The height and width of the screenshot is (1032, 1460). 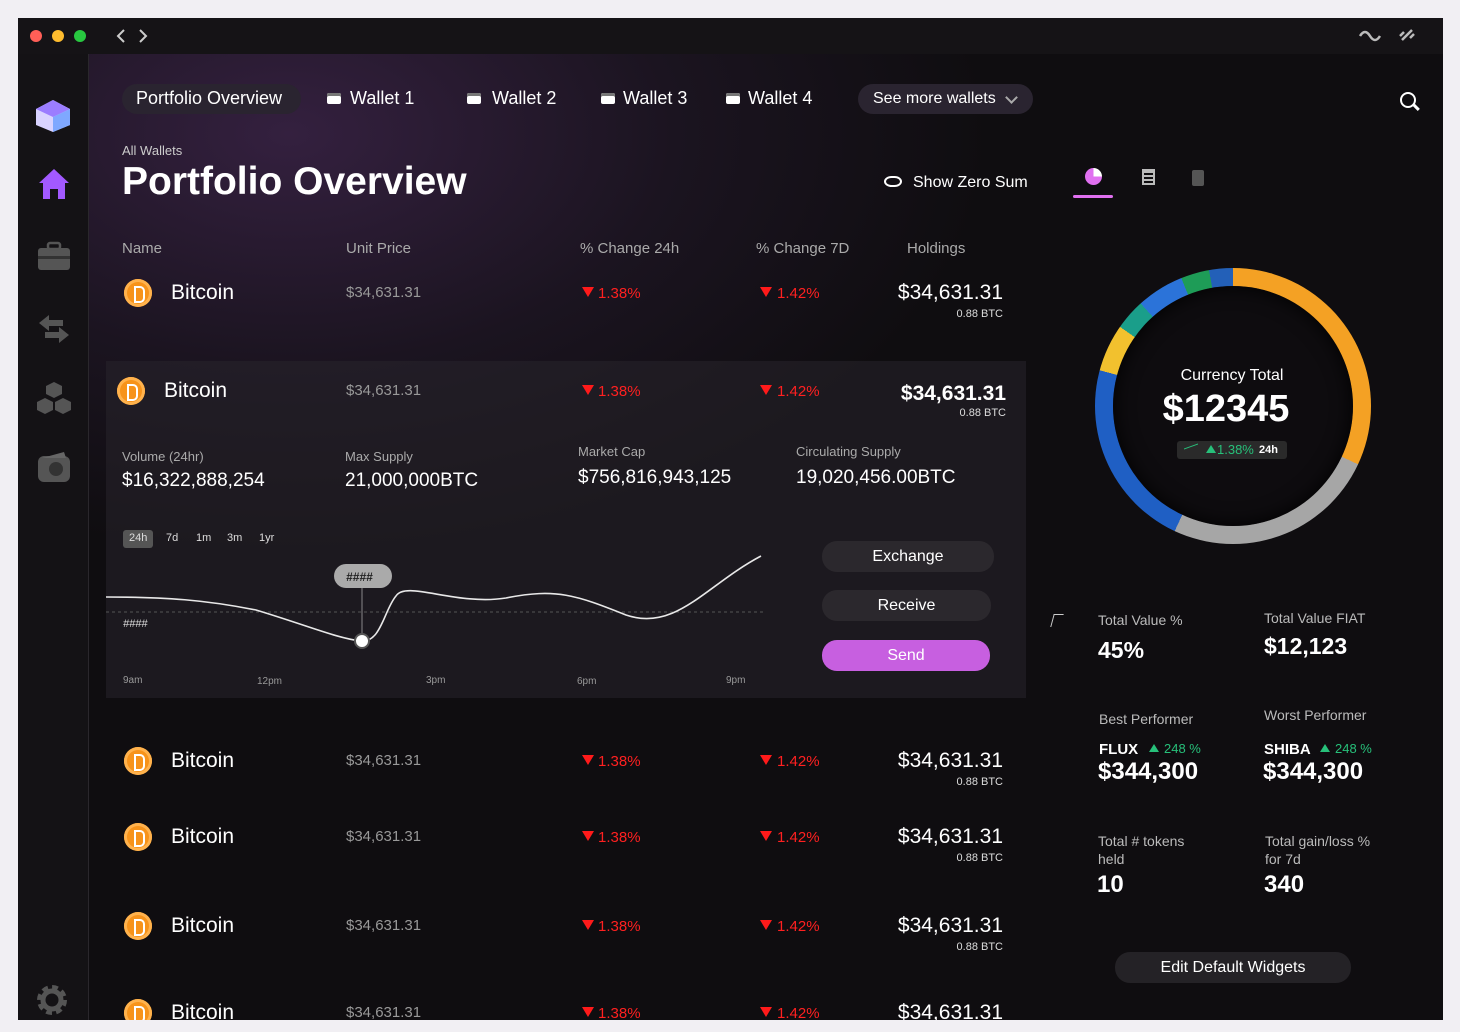 What do you see at coordinates (382, 98) in the screenshot?
I see `tab: Wallet 1` at bounding box center [382, 98].